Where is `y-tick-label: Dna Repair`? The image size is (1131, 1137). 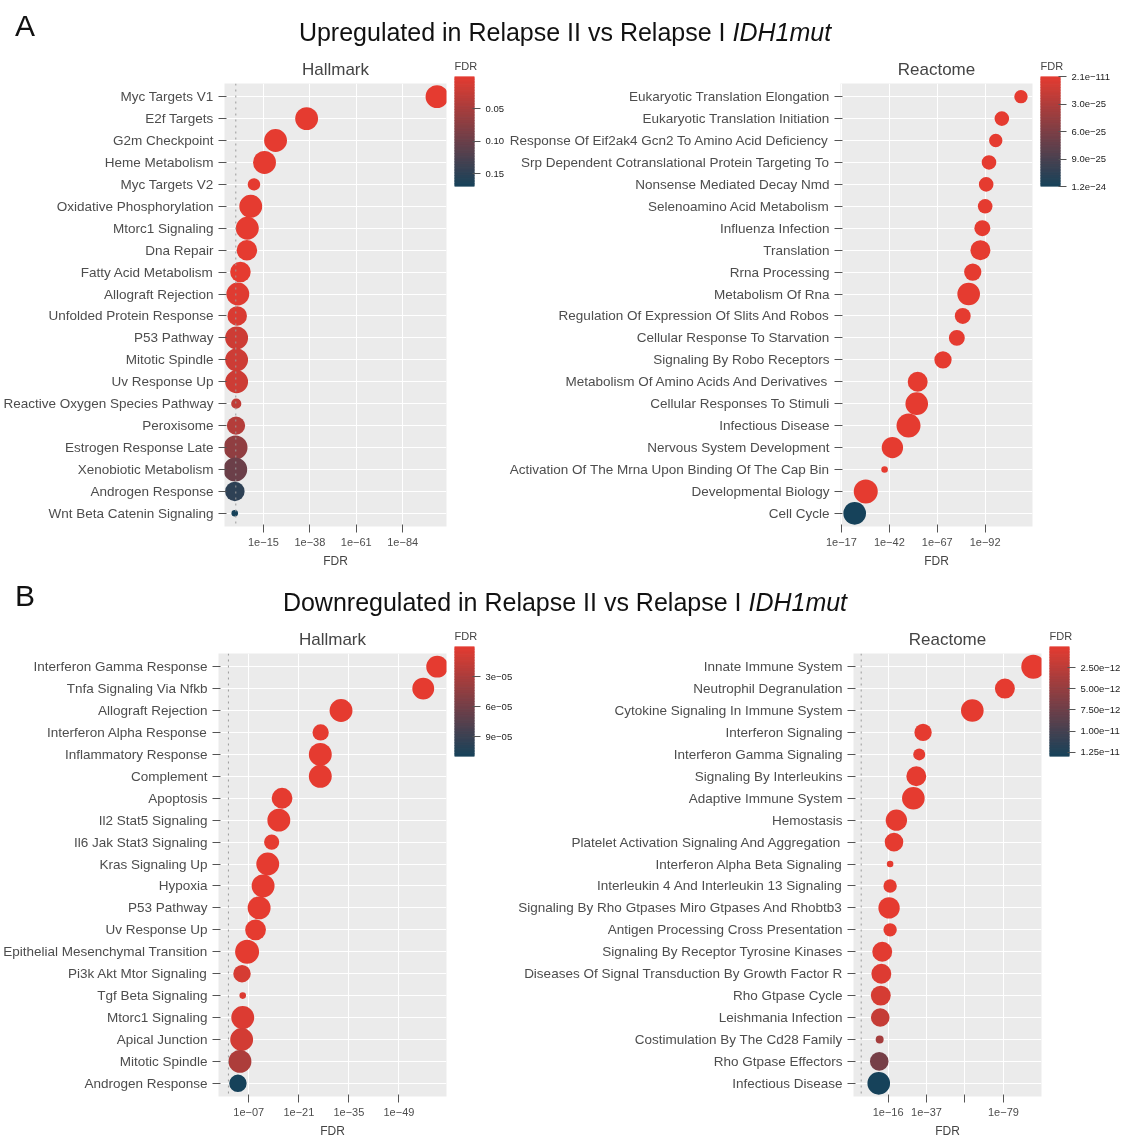 y-tick-label: Dna Repair is located at coordinates (179, 250).